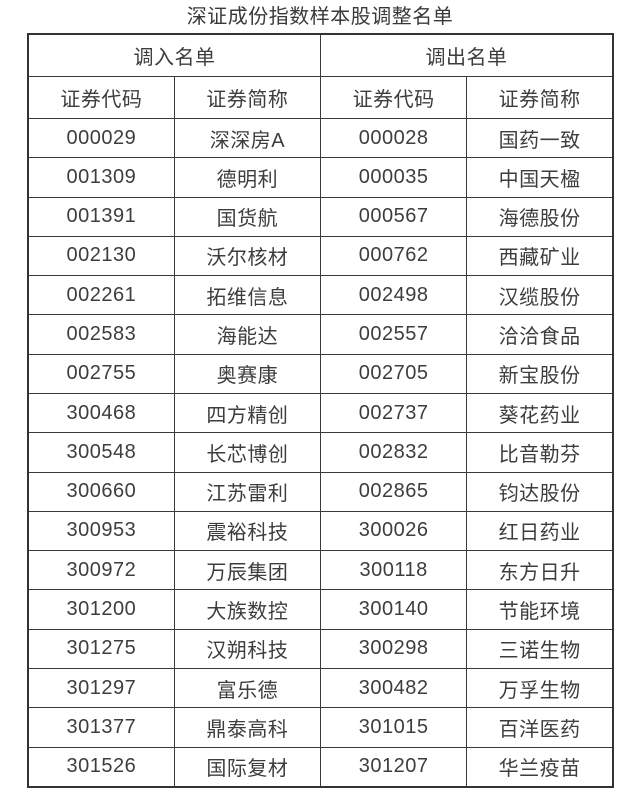 This screenshot has width=640, height=799. Describe the element at coordinates (101, 648) in the screenshot. I see `cell-in-code: 301275` at that location.